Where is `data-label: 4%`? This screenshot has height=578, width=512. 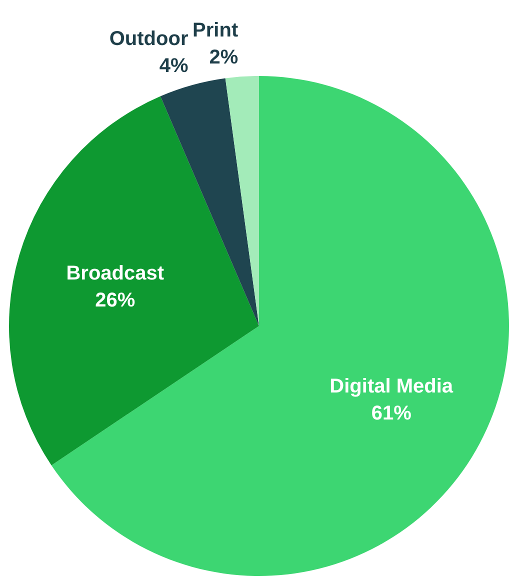
data-label: 4% is located at coordinates (173, 66).